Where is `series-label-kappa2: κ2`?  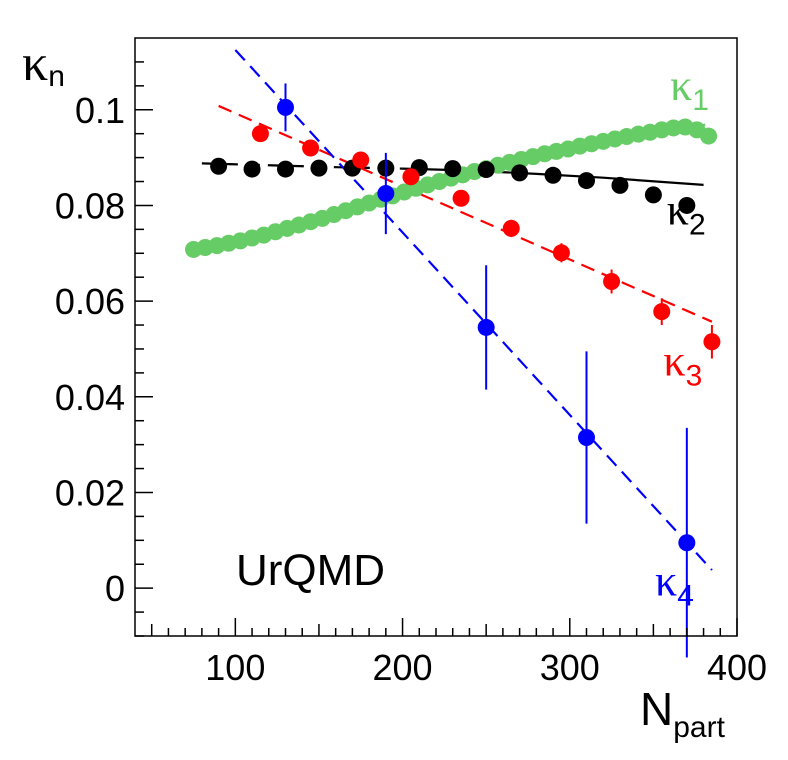
series-label-kappa2: κ2 is located at coordinates (686, 214).